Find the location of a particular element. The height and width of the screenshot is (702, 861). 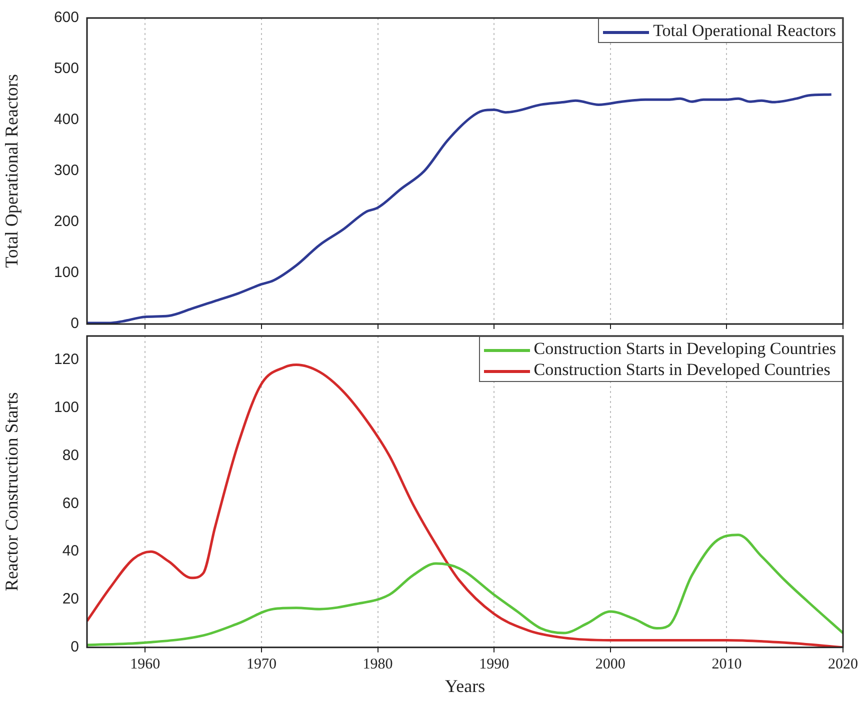

x-tick-label: 1990 is located at coordinates (494, 664).